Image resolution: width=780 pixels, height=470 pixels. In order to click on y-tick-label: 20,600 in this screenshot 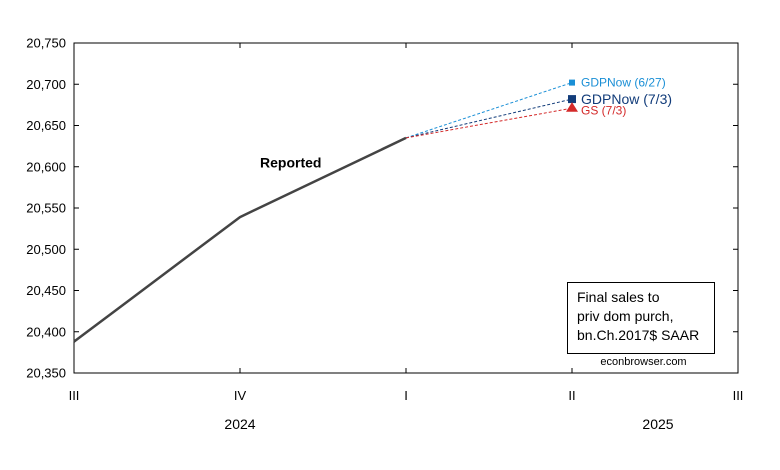, I will do `click(46, 166)`.